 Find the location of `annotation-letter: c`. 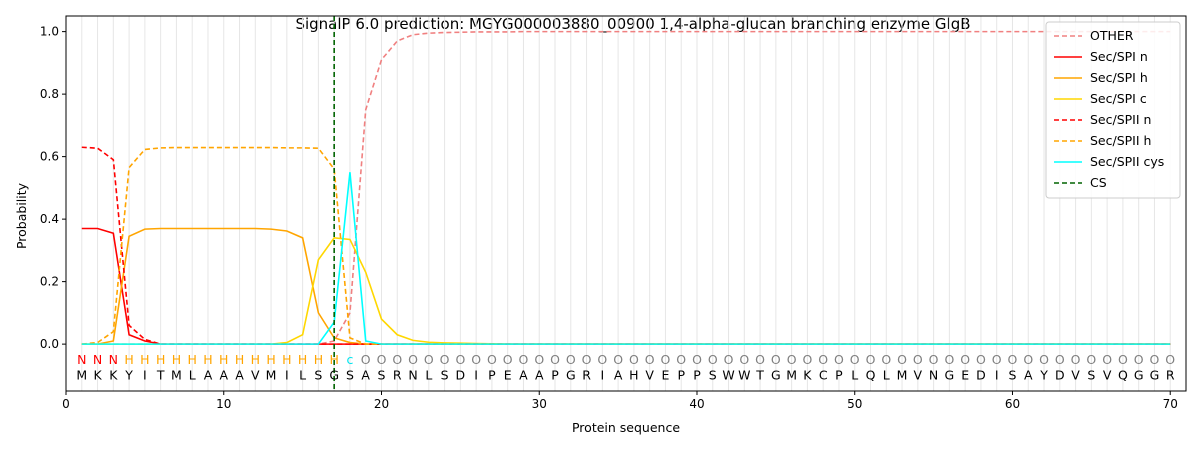

annotation-letter: c is located at coordinates (350, 359).